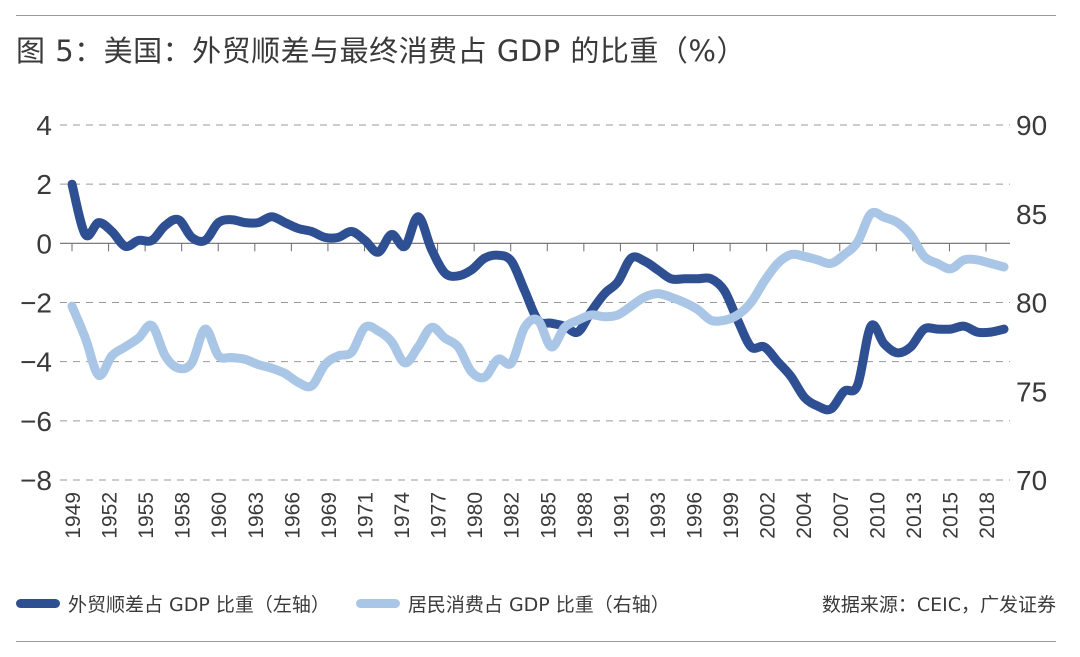 Image resolution: width=1080 pixels, height=657 pixels. I want to click on x-tick-label: 1963, so click(256, 515).